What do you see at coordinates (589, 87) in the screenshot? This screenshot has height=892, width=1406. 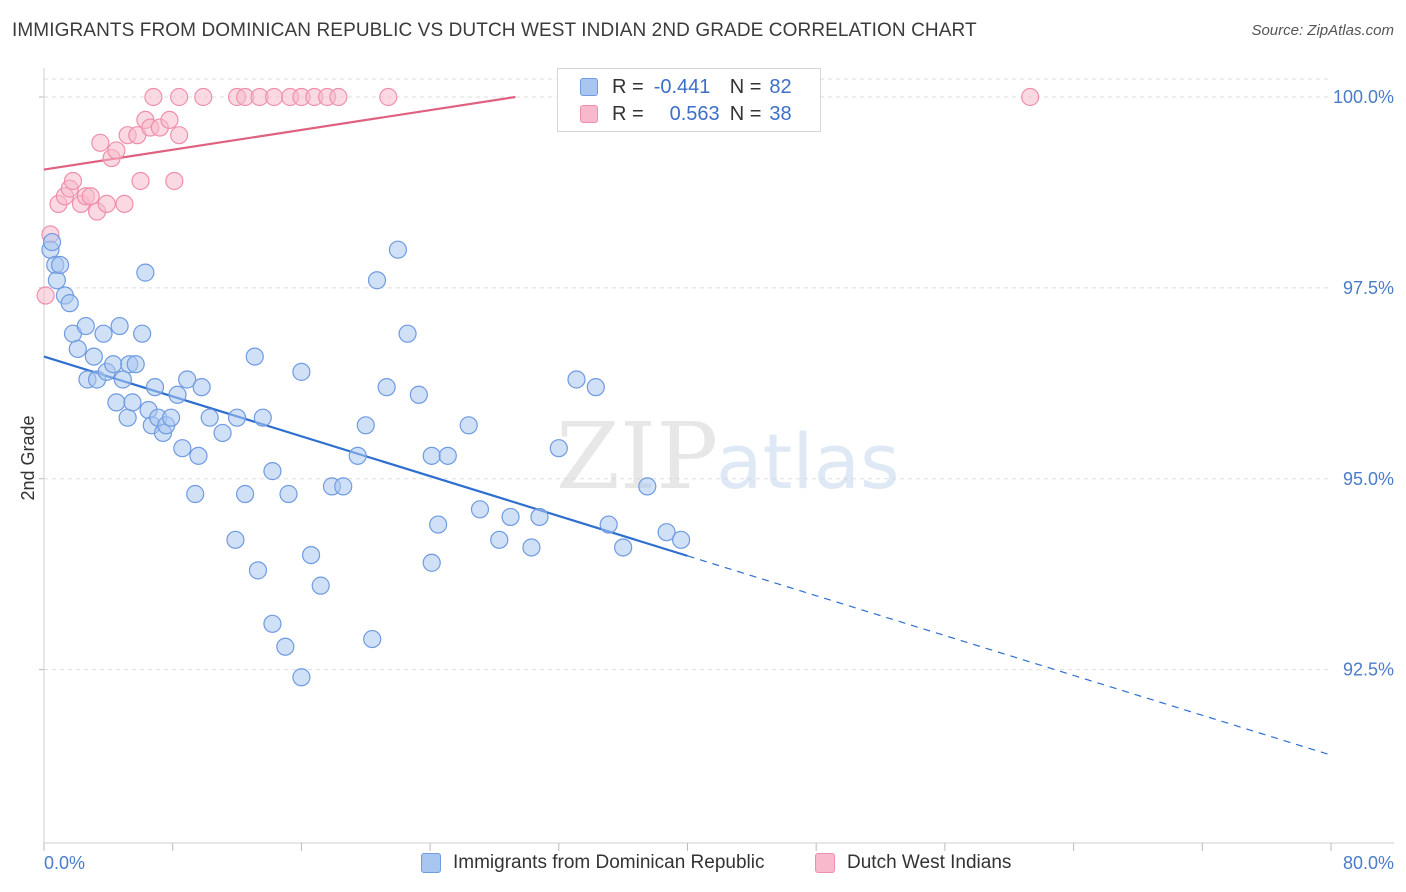 I see `blue-swatch` at bounding box center [589, 87].